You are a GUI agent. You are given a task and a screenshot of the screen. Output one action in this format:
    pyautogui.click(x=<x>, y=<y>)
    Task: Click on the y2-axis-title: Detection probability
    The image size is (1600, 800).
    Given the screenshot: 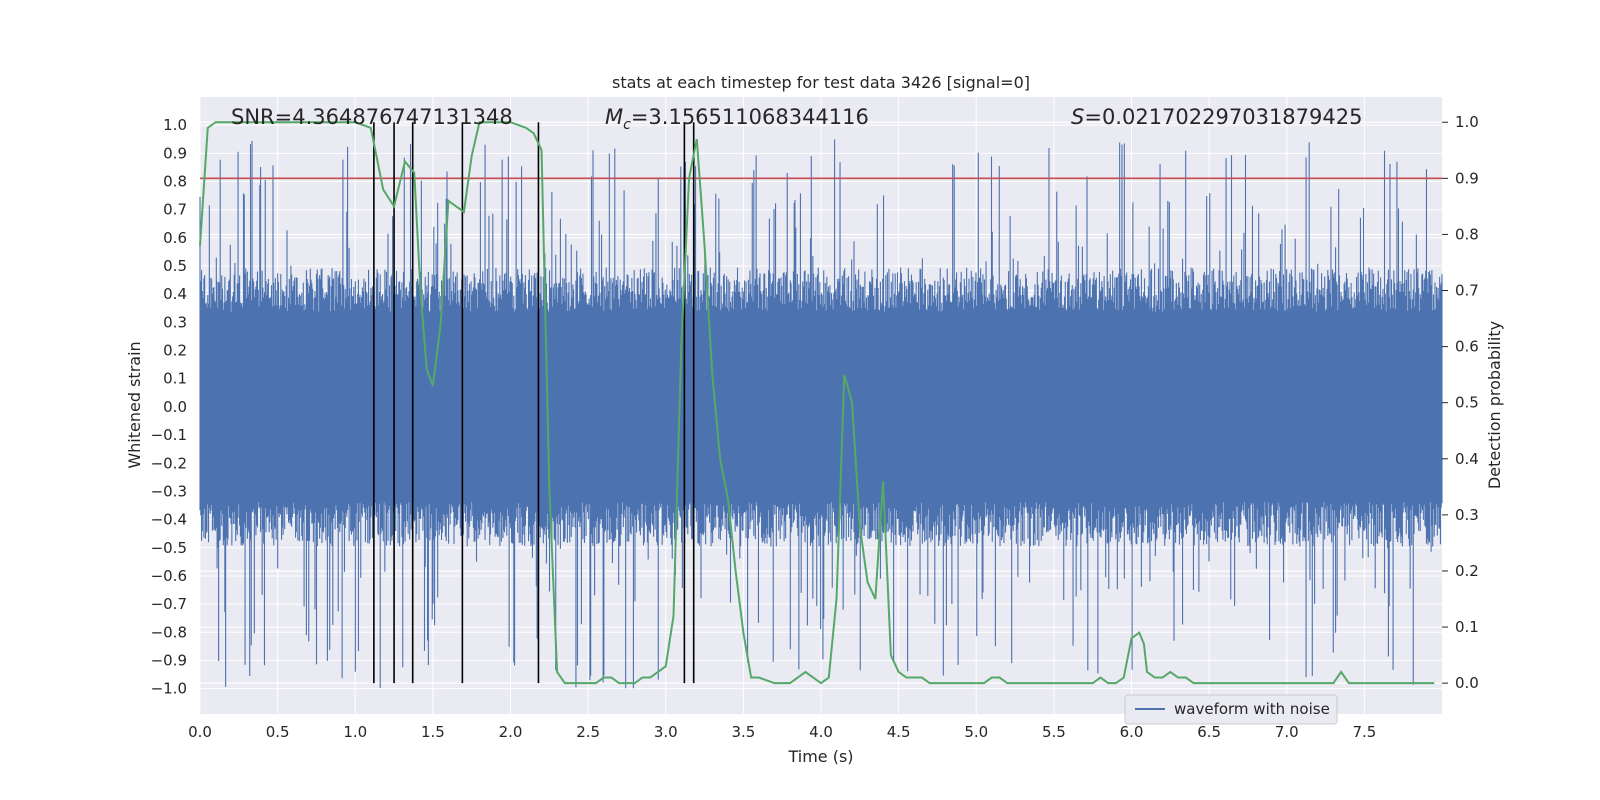 What is the action you would take?
    pyautogui.click(x=1494, y=405)
    